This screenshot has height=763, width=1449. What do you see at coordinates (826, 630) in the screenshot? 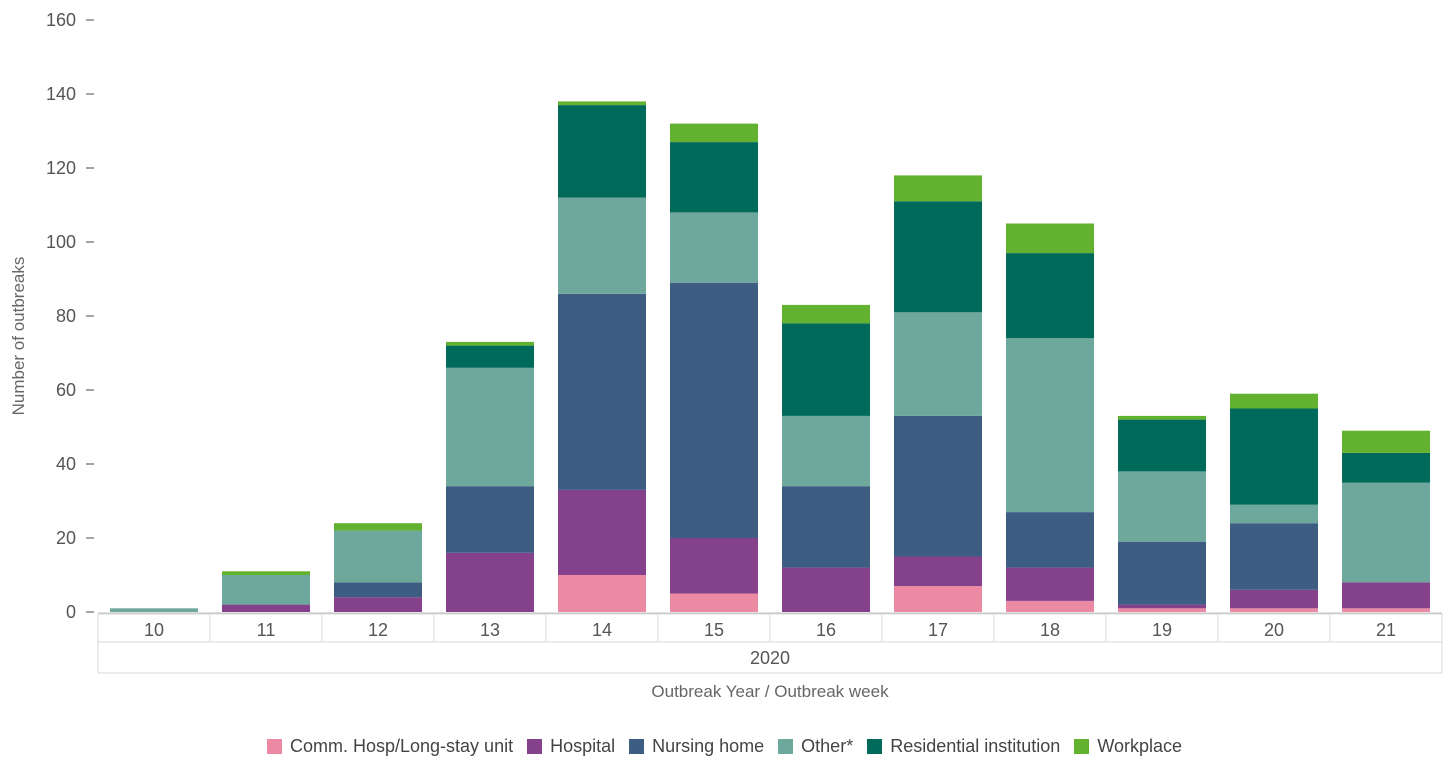
I see `x-tick-label: 16` at bounding box center [826, 630].